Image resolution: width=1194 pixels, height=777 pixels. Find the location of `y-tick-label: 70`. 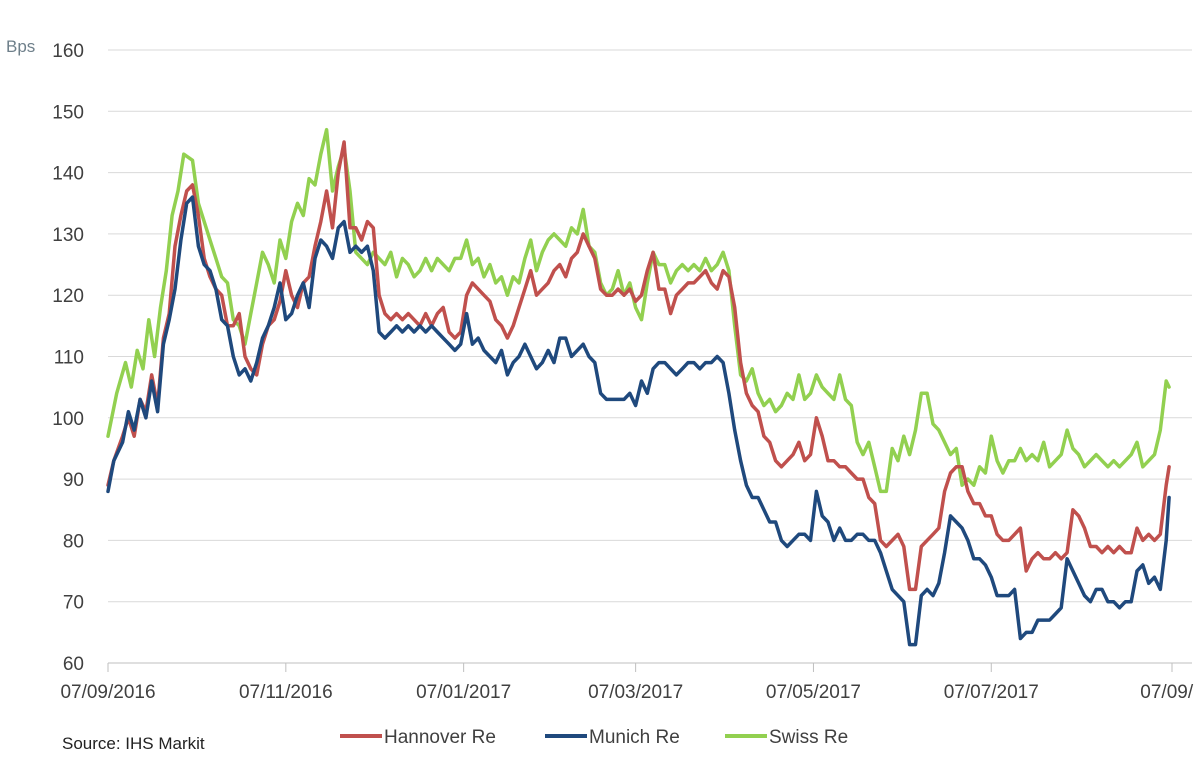

y-tick-label: 70 is located at coordinates (73, 603).